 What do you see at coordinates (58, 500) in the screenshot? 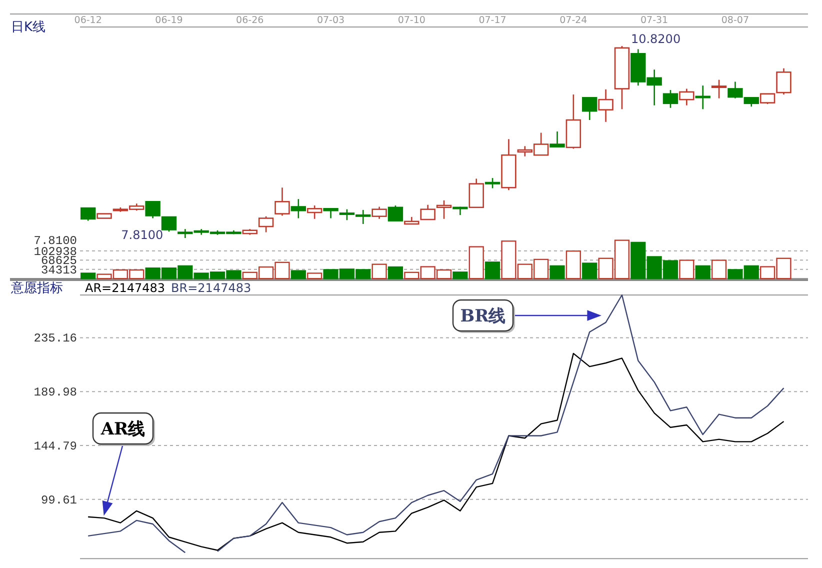
I see `y-tick-label: 99.61` at bounding box center [58, 500].